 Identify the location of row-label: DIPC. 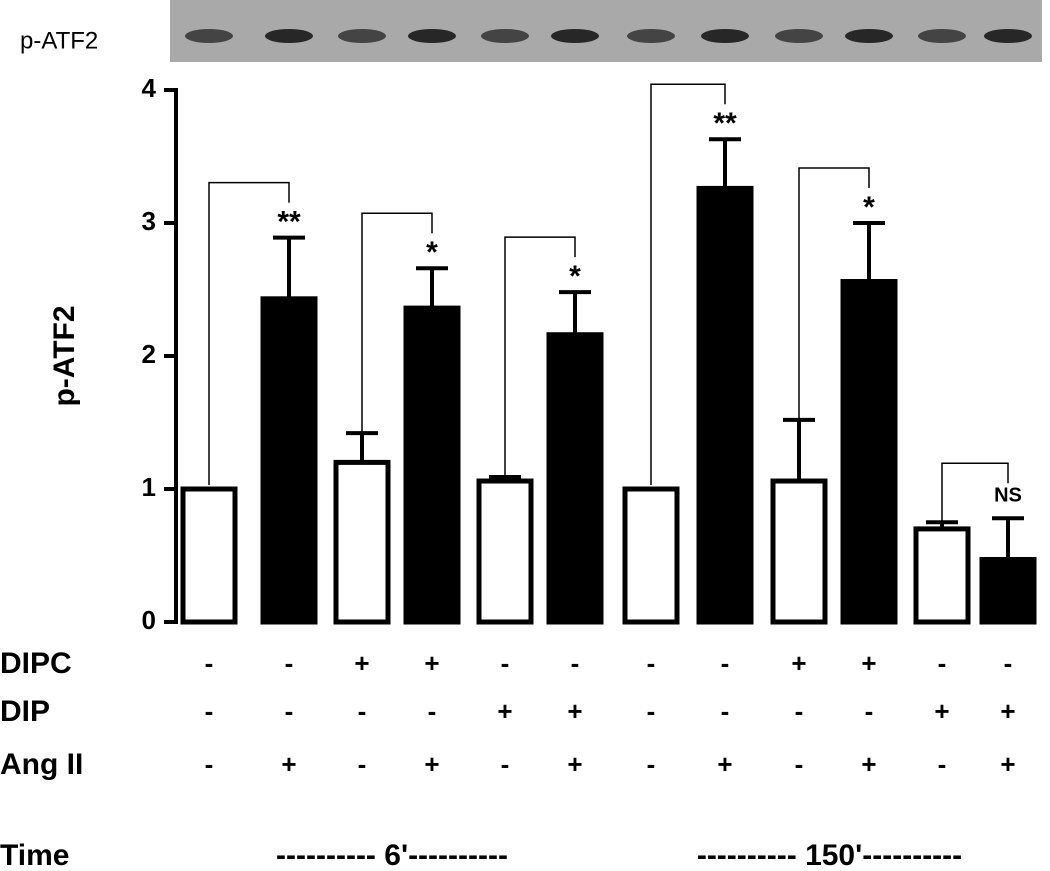
(36, 663).